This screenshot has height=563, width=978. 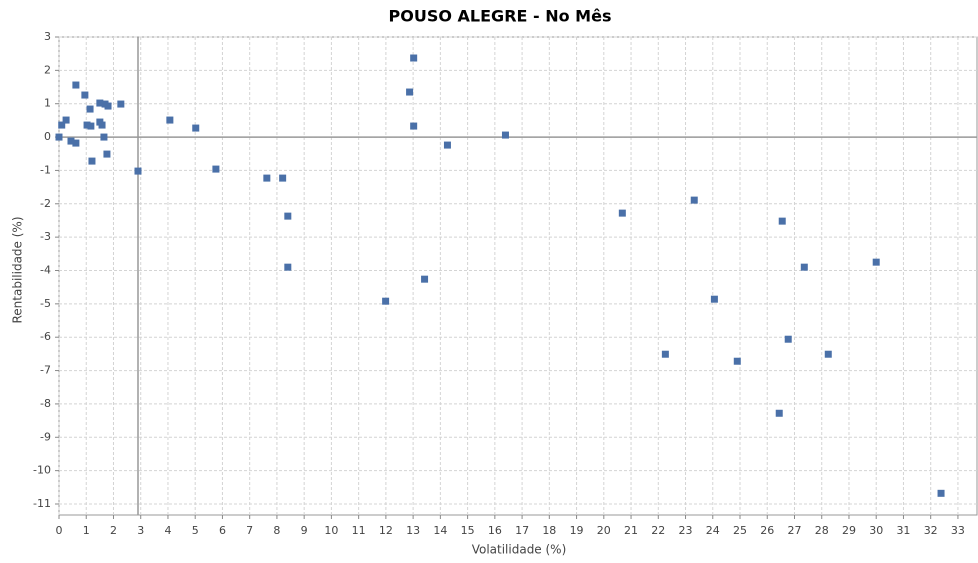 I want to click on x-tick-label: 29, so click(x=849, y=530).